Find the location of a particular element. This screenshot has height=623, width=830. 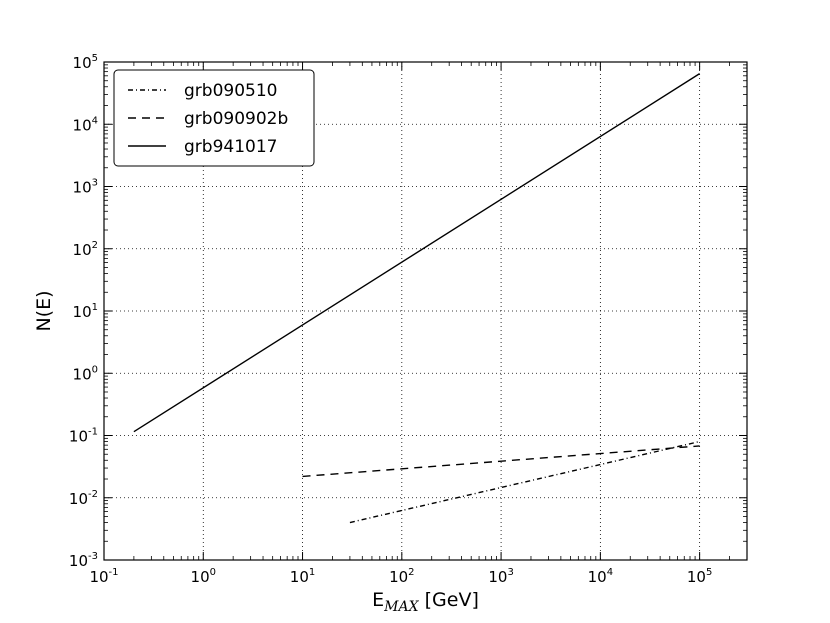

y-tick-label: 10⁻³ is located at coordinates (83, 560).